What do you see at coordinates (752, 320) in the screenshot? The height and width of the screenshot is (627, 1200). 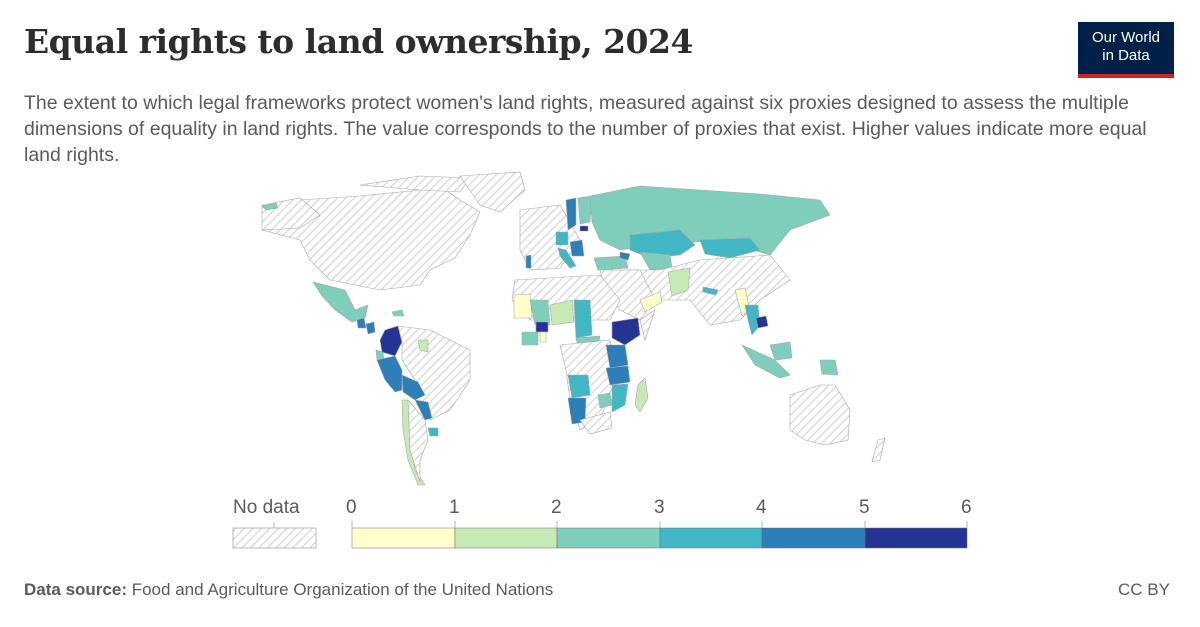 I see `region-thailand` at bounding box center [752, 320].